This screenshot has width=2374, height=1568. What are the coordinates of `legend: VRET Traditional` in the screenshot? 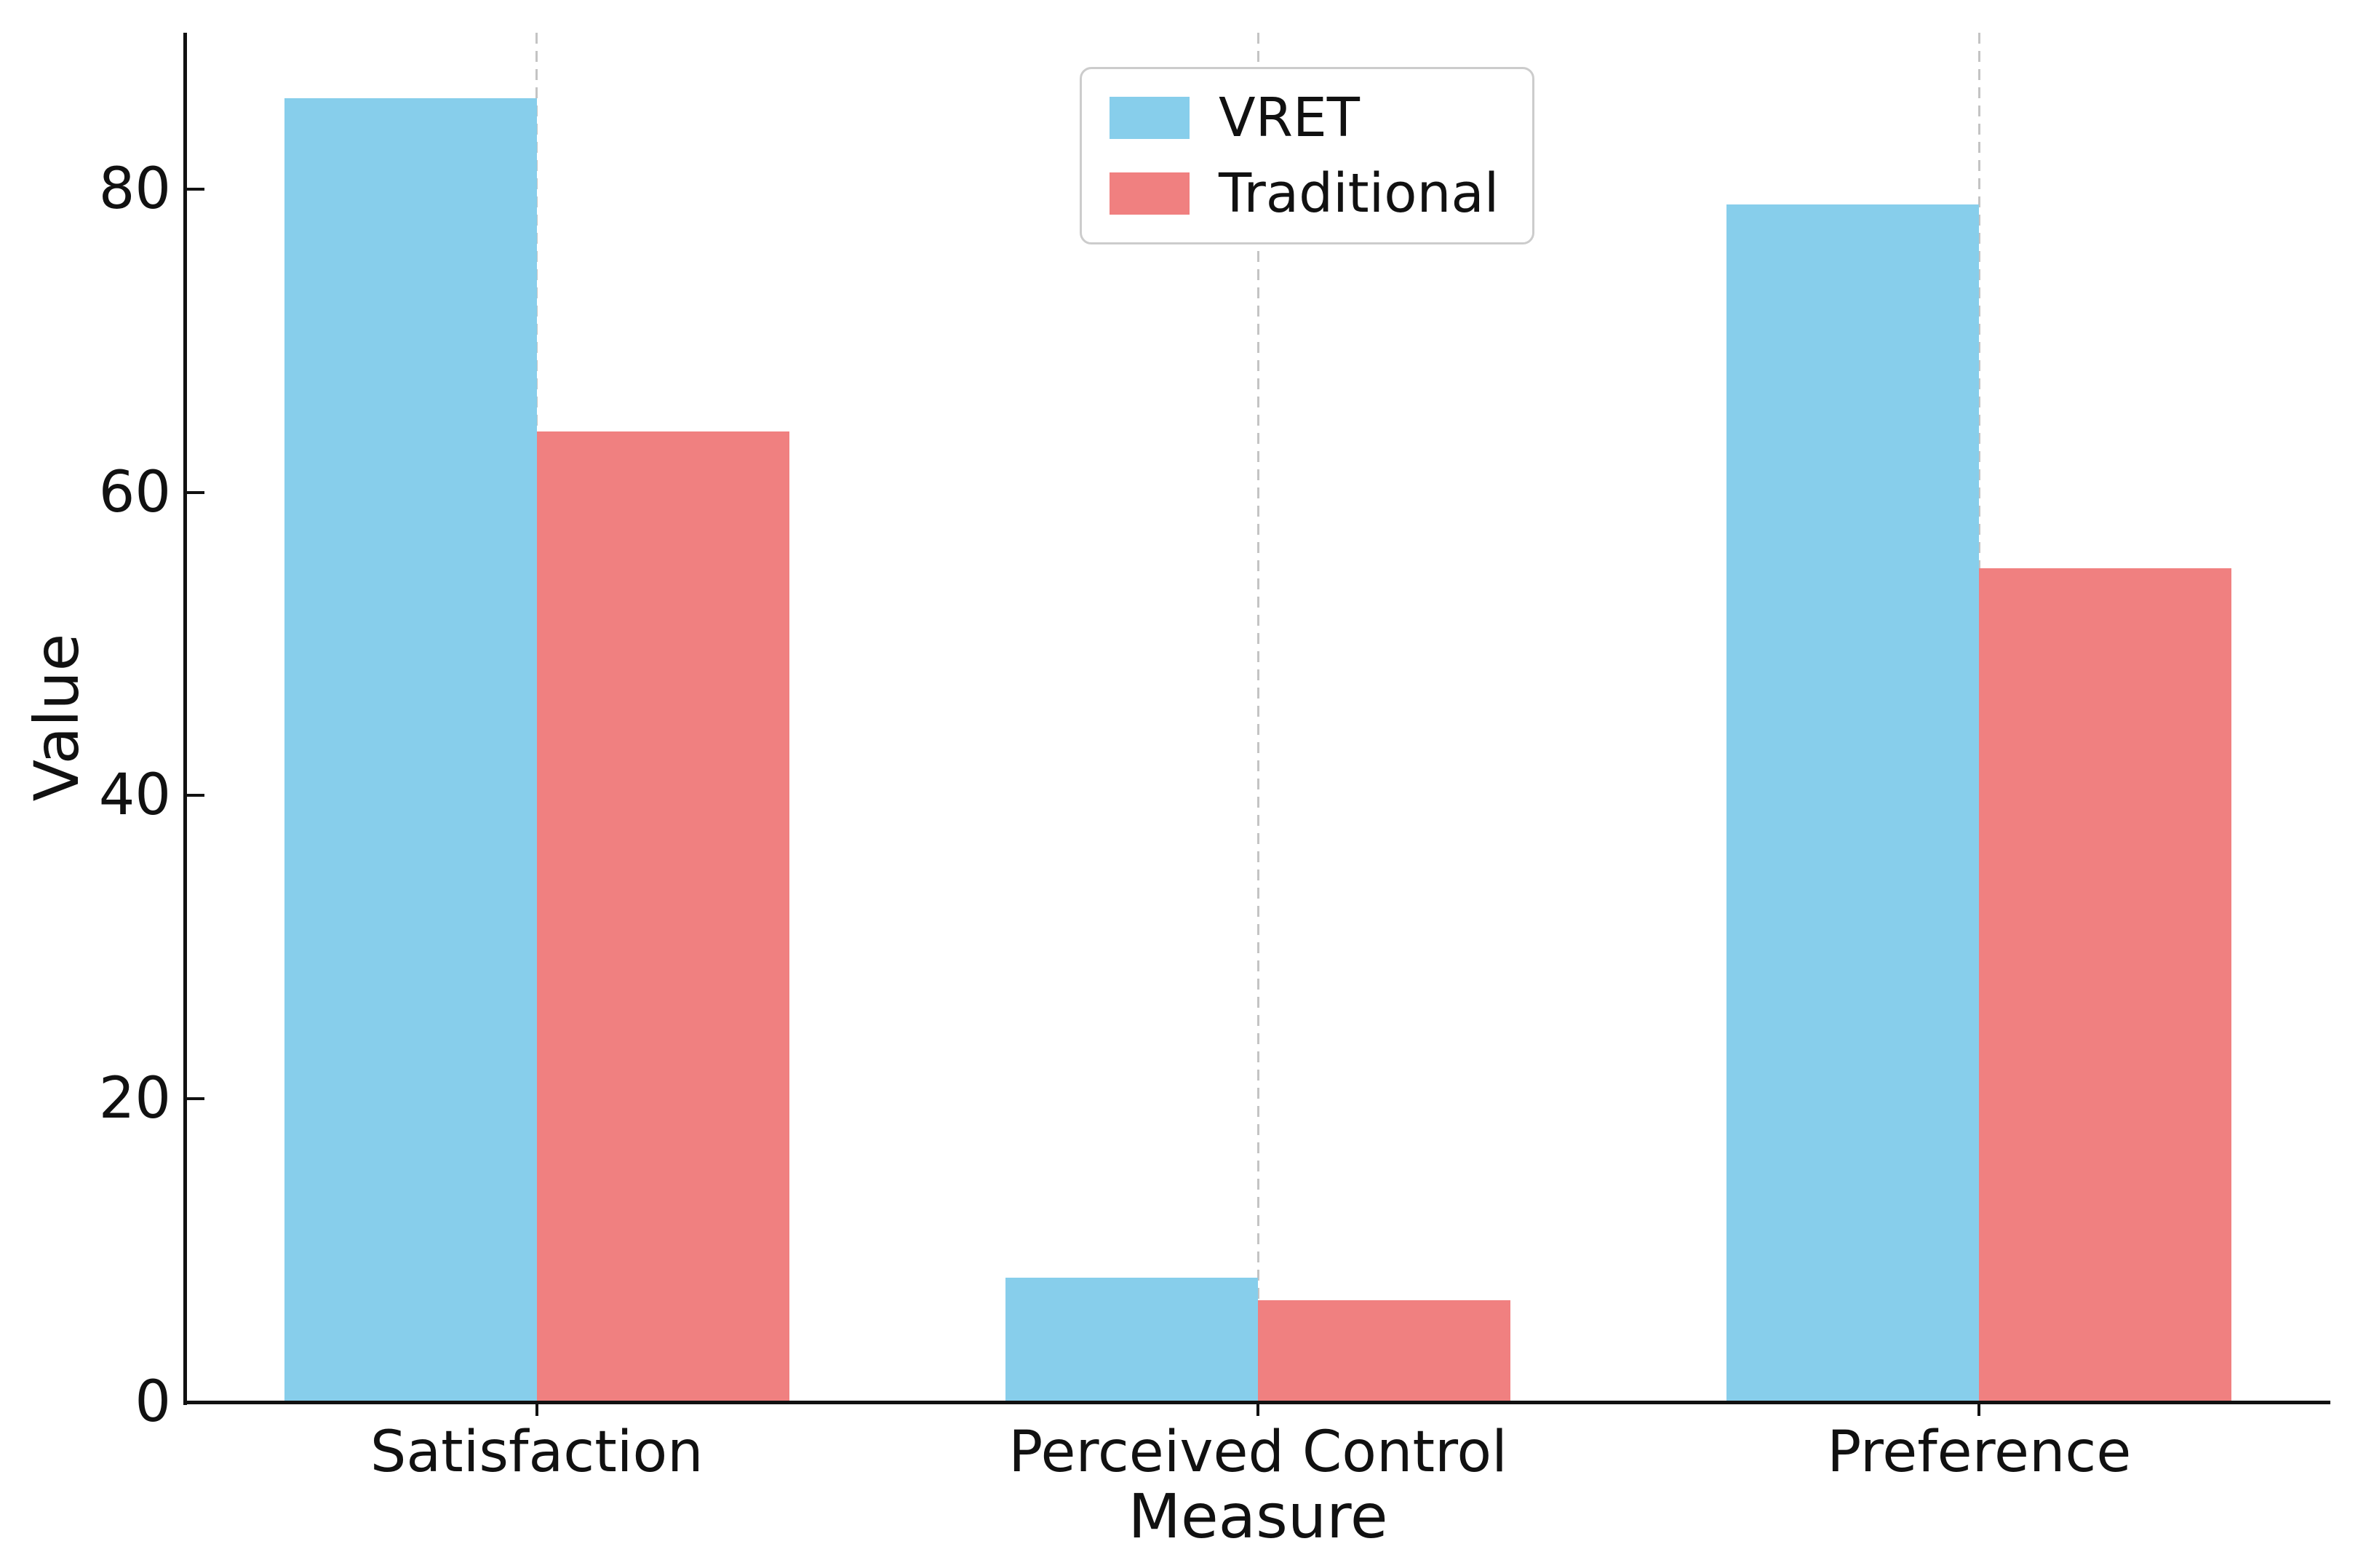 It's located at (1308, 155).